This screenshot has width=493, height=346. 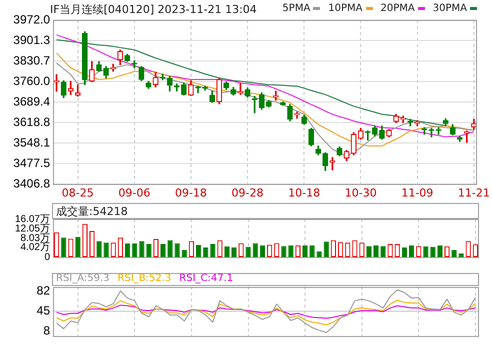 I want to click on y-tick-label: 82, so click(x=43, y=290).